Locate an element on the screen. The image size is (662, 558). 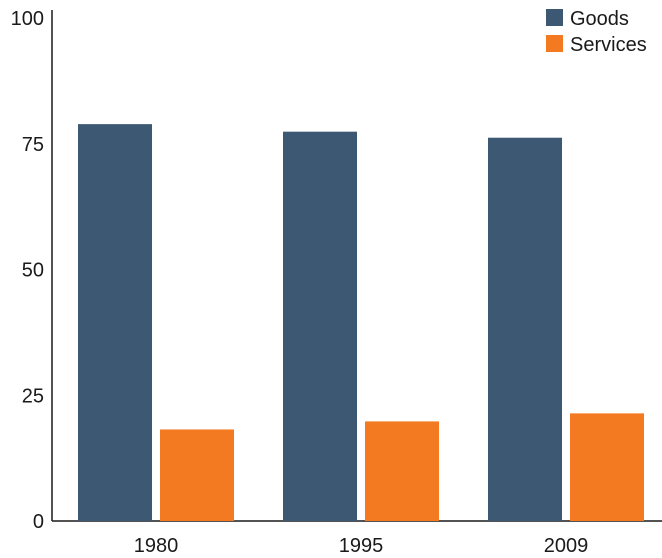
x-tick-label: 1980 is located at coordinates (156, 546).